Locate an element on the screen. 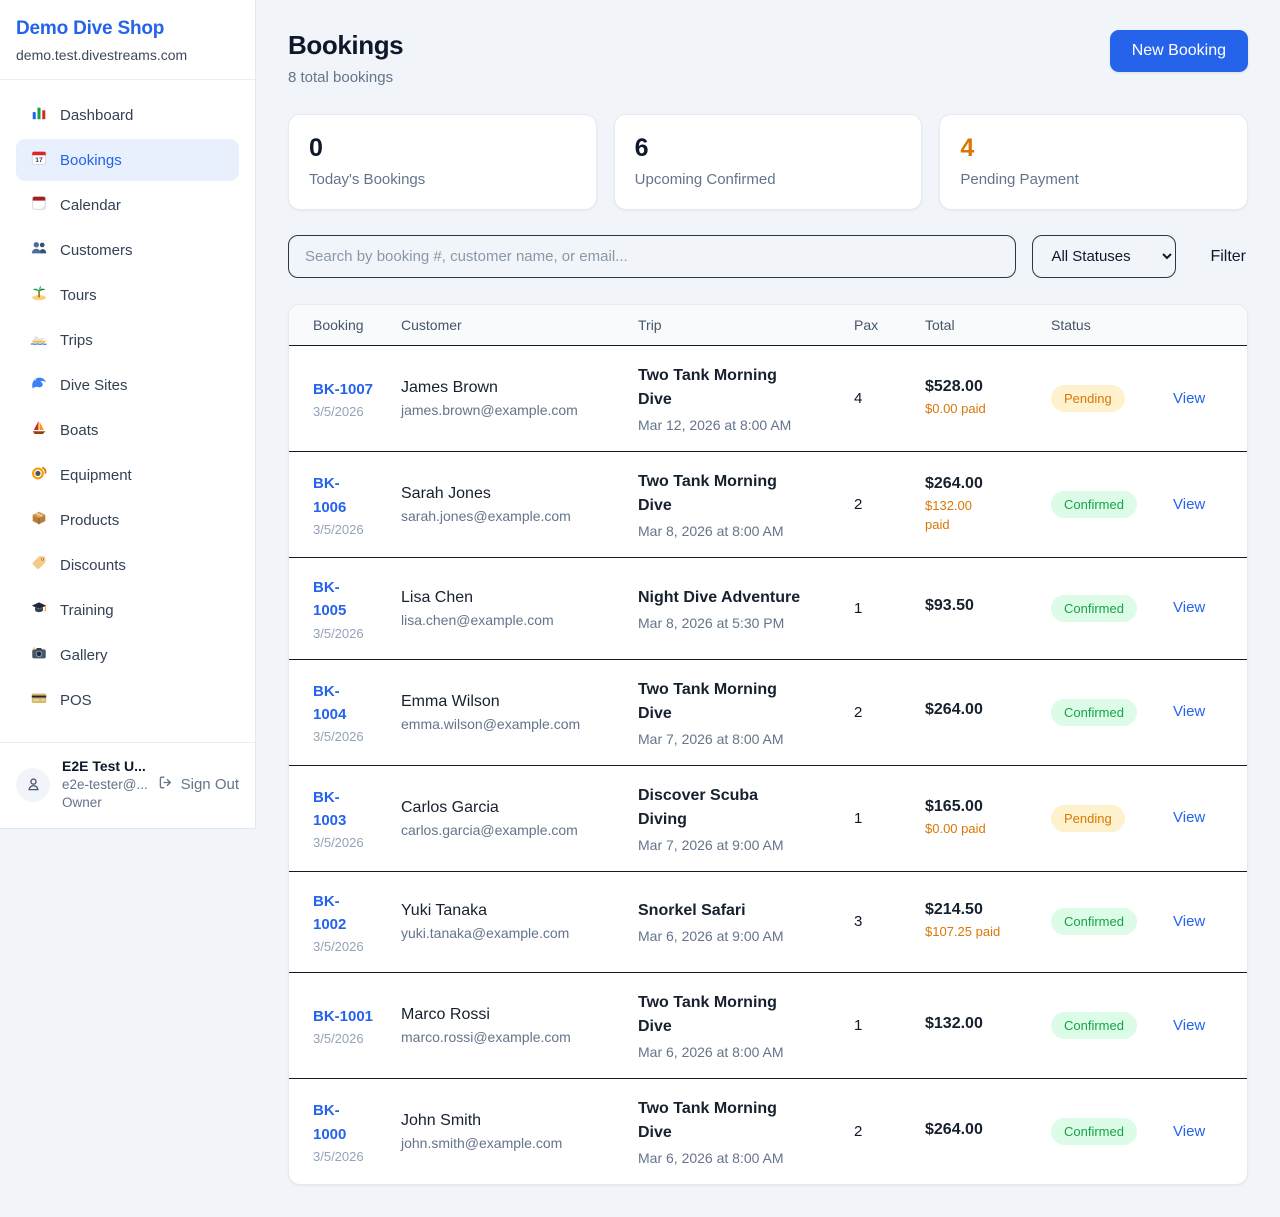 This screenshot has width=1280, height=1217. filter-row: All Statuses Filter is located at coordinates (768, 256).